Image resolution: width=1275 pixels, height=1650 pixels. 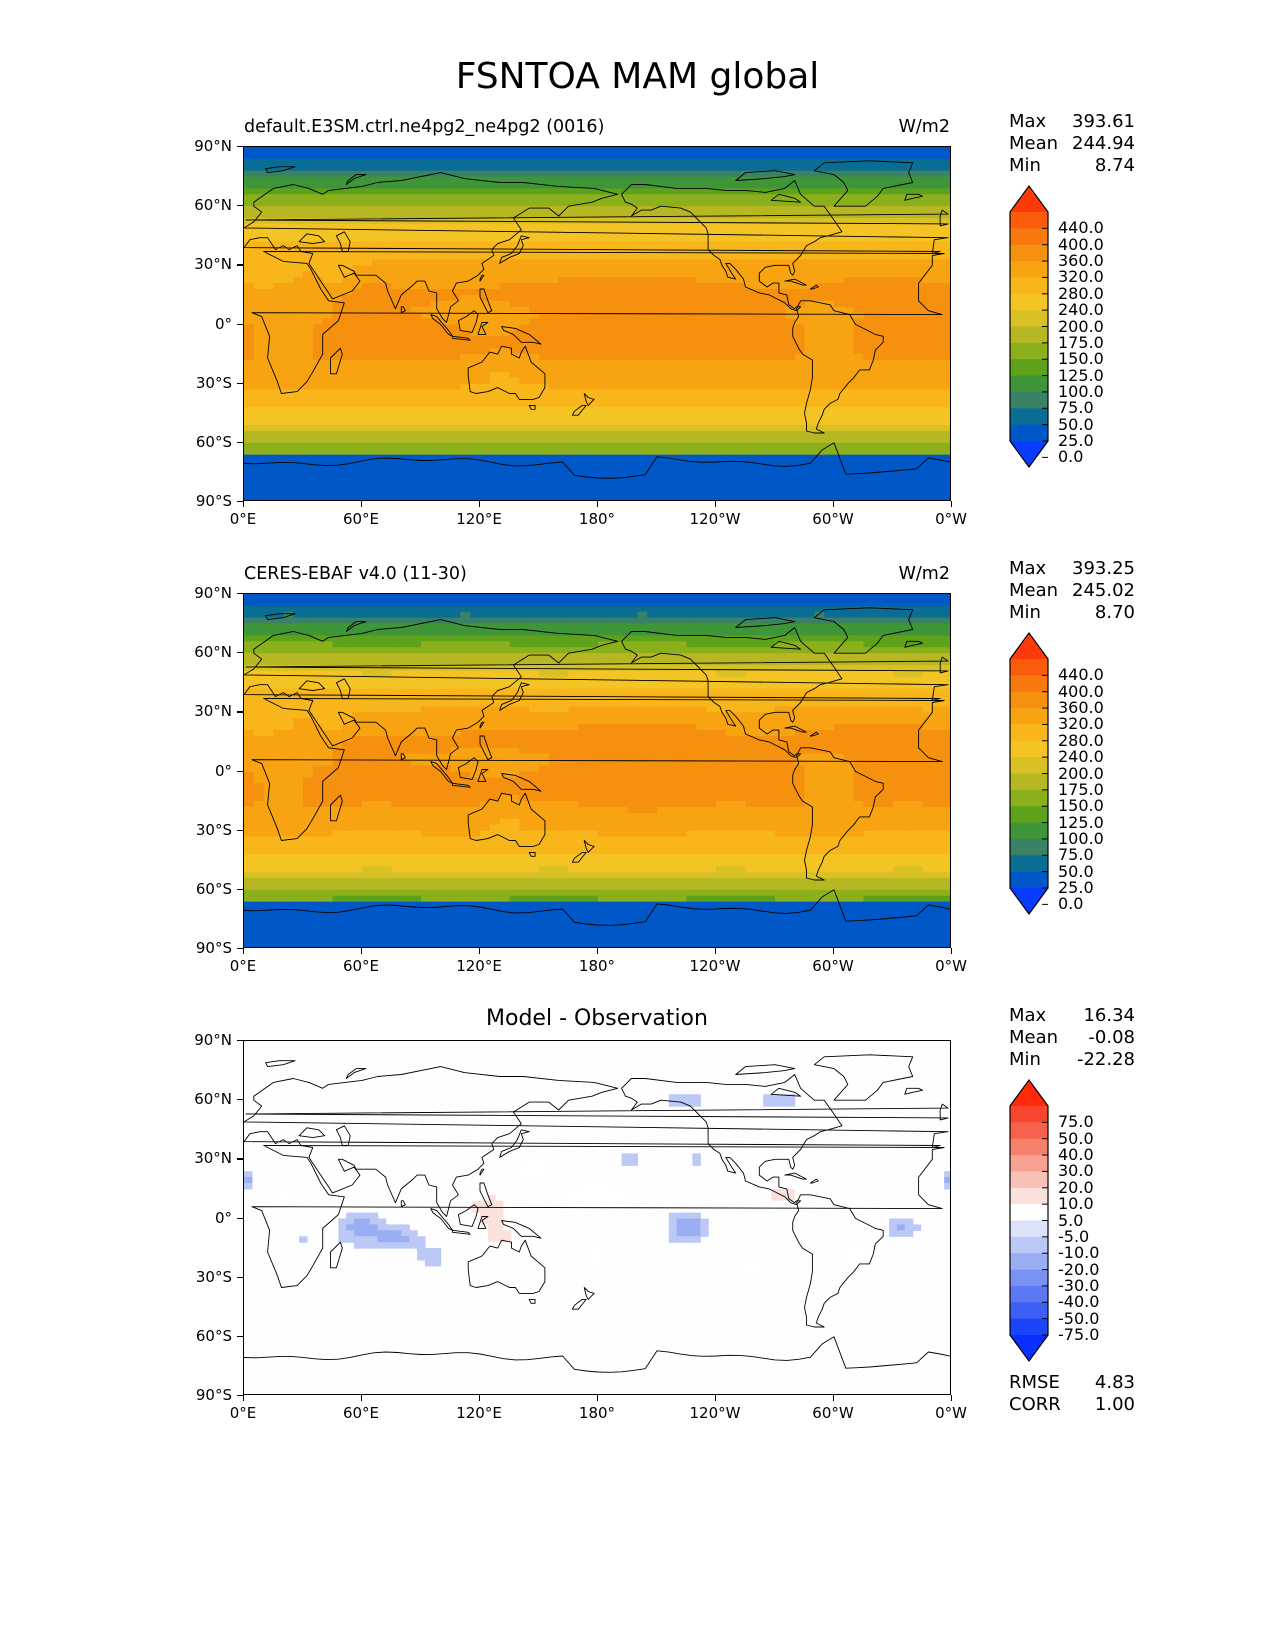 What do you see at coordinates (424, 127) in the screenshot?
I see `panel1-label: default.E3SM.ctrl.ne4pg2_ne4pg2 (0016)` at bounding box center [424, 127].